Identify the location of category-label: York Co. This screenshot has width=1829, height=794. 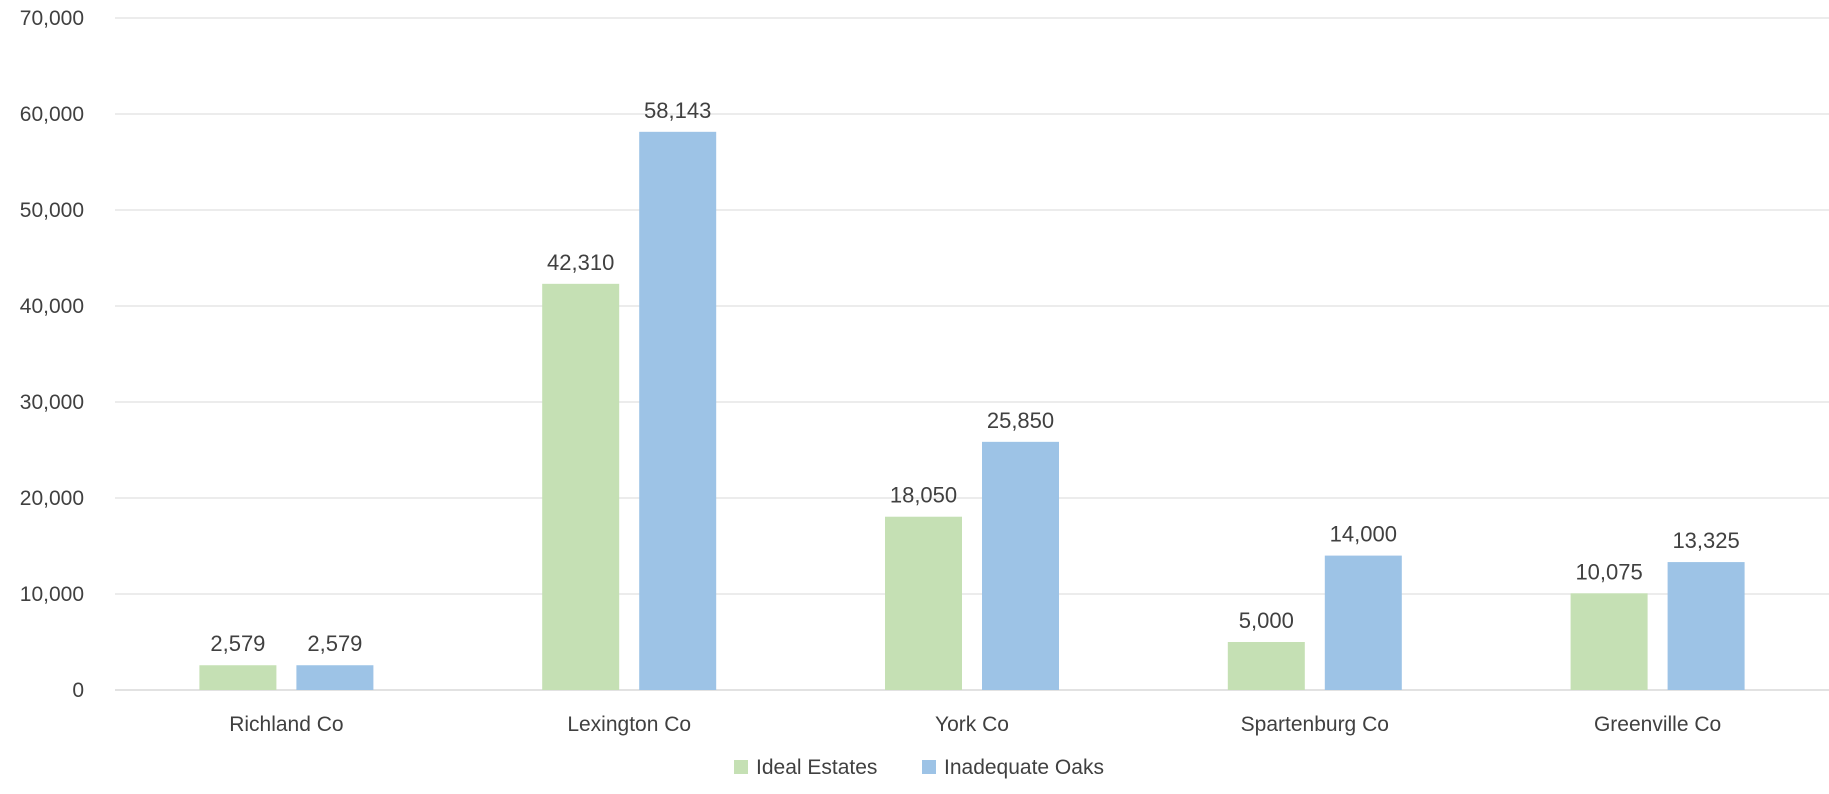
(972, 724).